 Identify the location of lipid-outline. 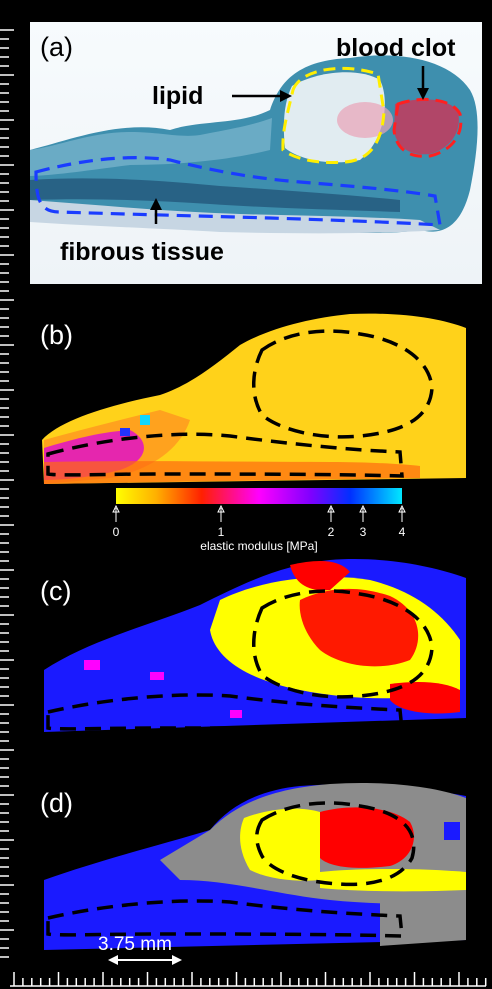
(333, 115).